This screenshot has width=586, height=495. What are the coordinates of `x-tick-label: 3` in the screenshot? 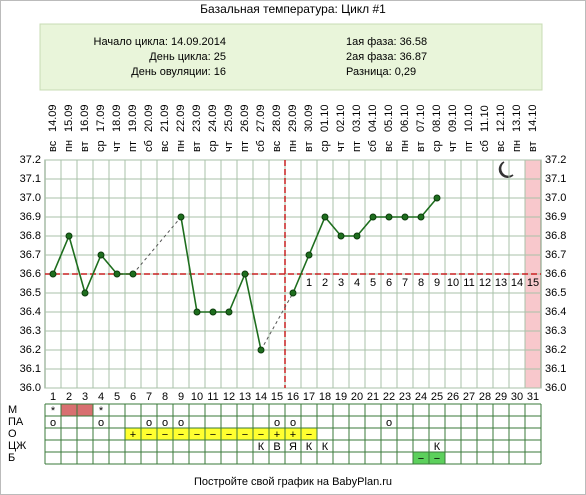 It's located at (85, 397).